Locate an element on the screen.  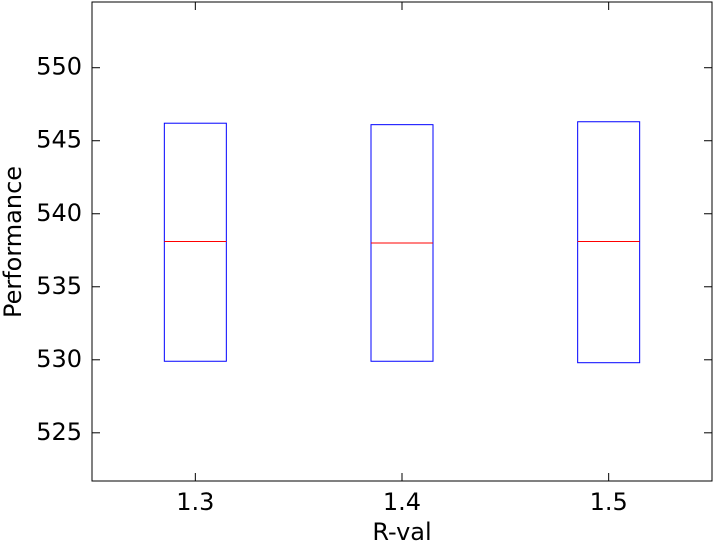
y-tick-label: 530 is located at coordinates (59, 359).